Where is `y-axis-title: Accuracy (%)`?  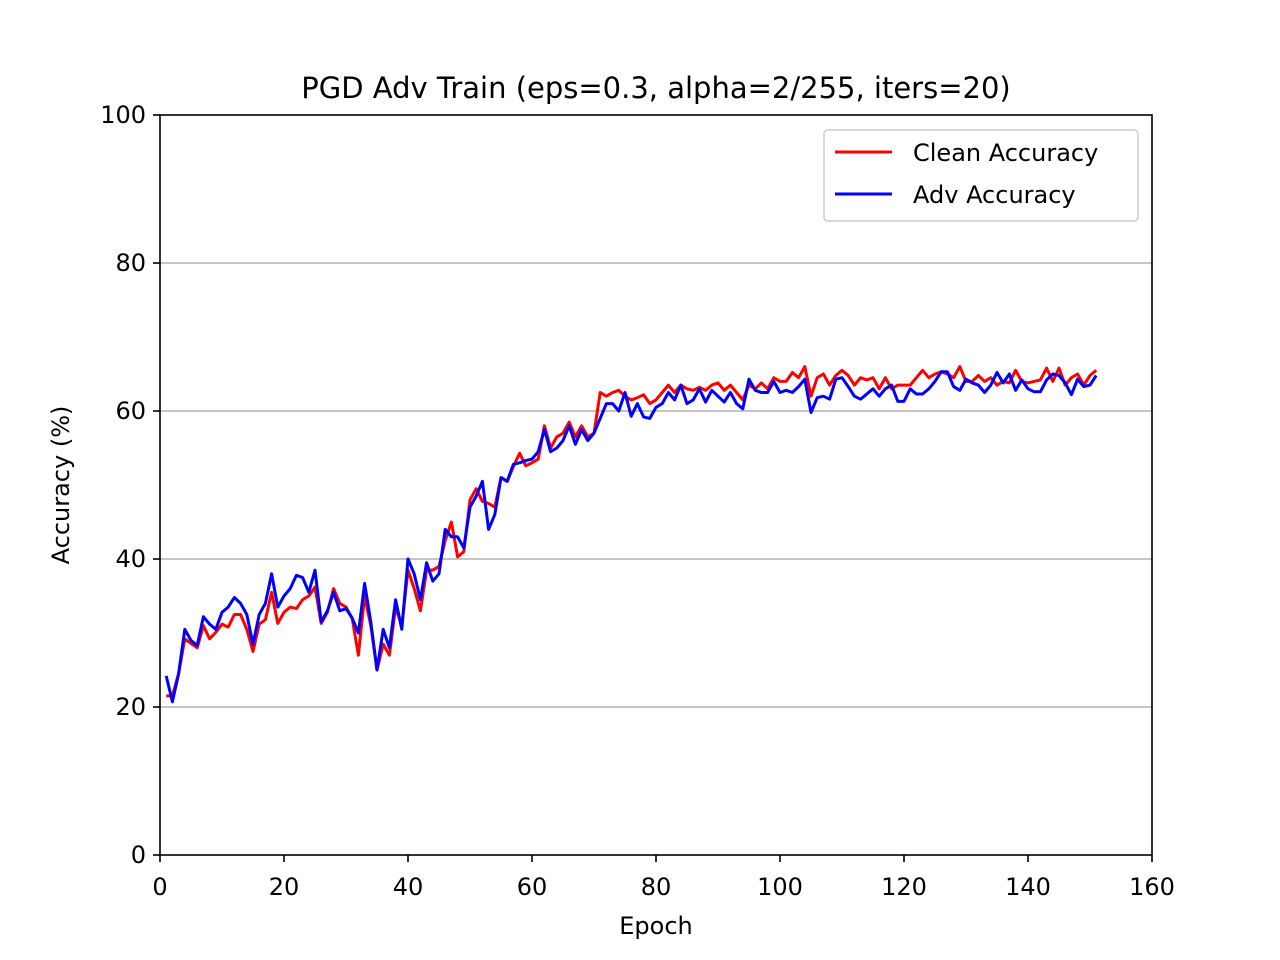 y-axis-title: Accuracy (%) is located at coordinates (61, 485).